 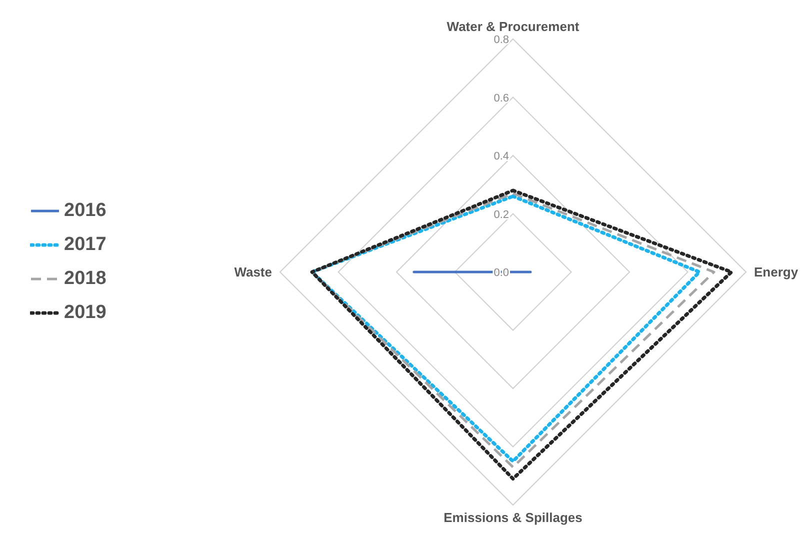 What do you see at coordinates (501, 273) in the screenshot?
I see `y-tick-label: 0.0` at bounding box center [501, 273].